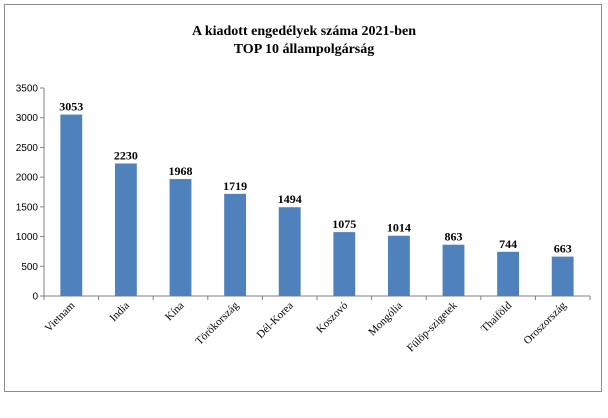  I want to click on data-label: 744, so click(508, 244).